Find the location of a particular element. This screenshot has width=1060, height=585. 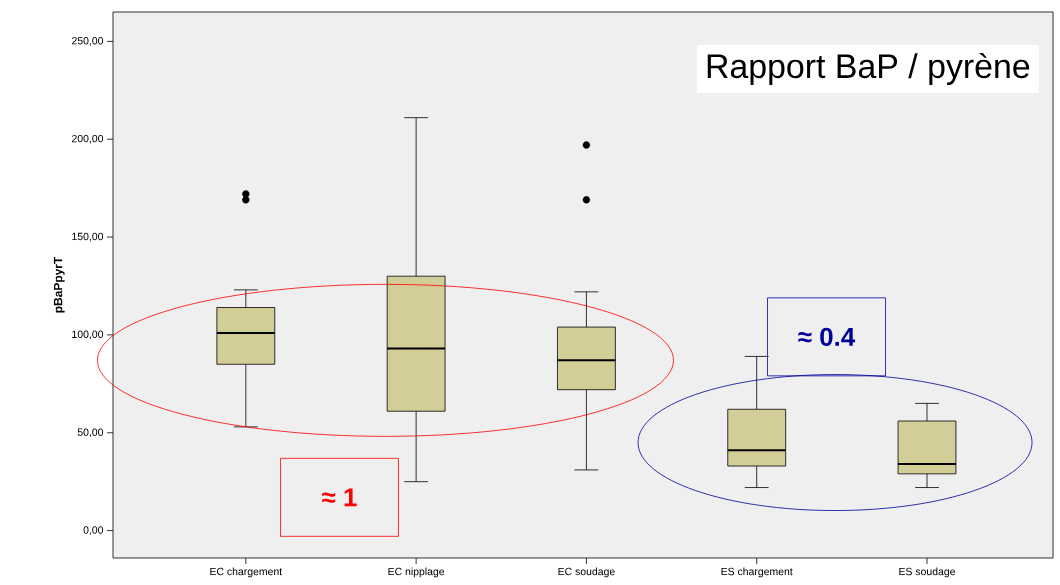

text: Rapport BaP / pyrène is located at coordinates (868, 68).